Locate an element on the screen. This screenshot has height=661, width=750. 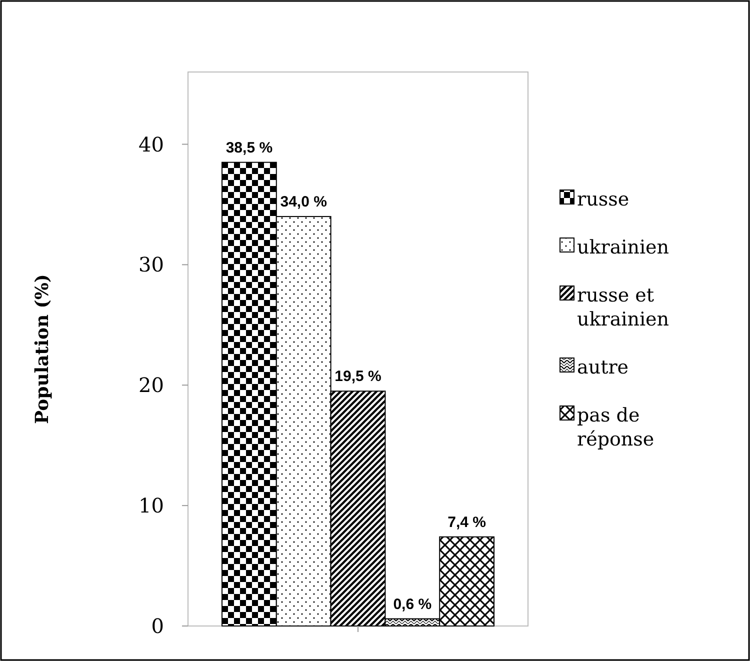
legend-label: russe is located at coordinates (603, 199).